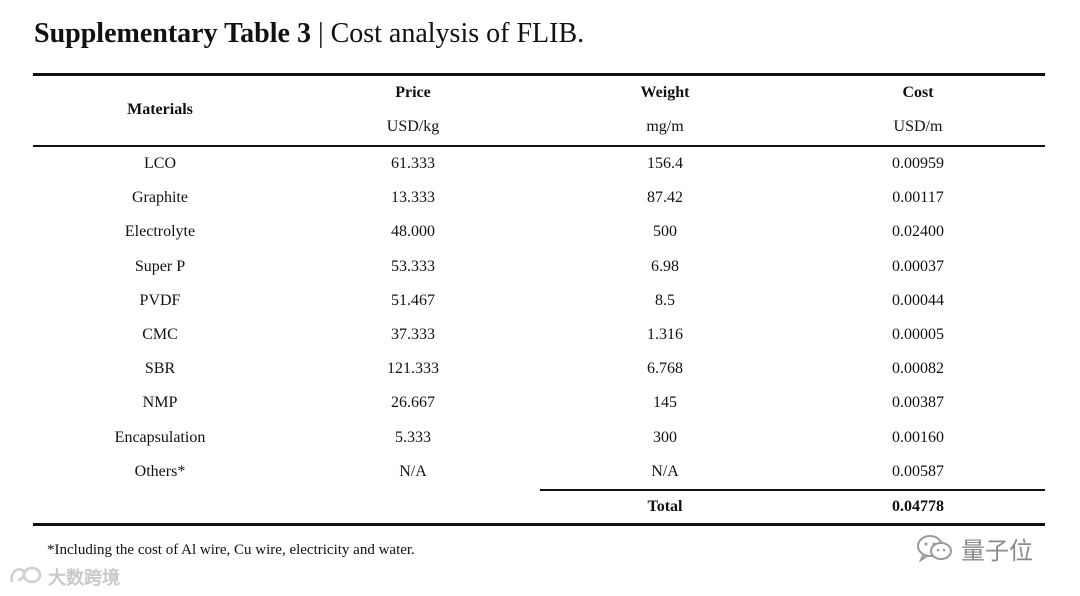 Image resolution: width=1080 pixels, height=596 pixels. Describe the element at coordinates (413, 197) in the screenshot. I see `table-cell-price: 13.333` at that location.